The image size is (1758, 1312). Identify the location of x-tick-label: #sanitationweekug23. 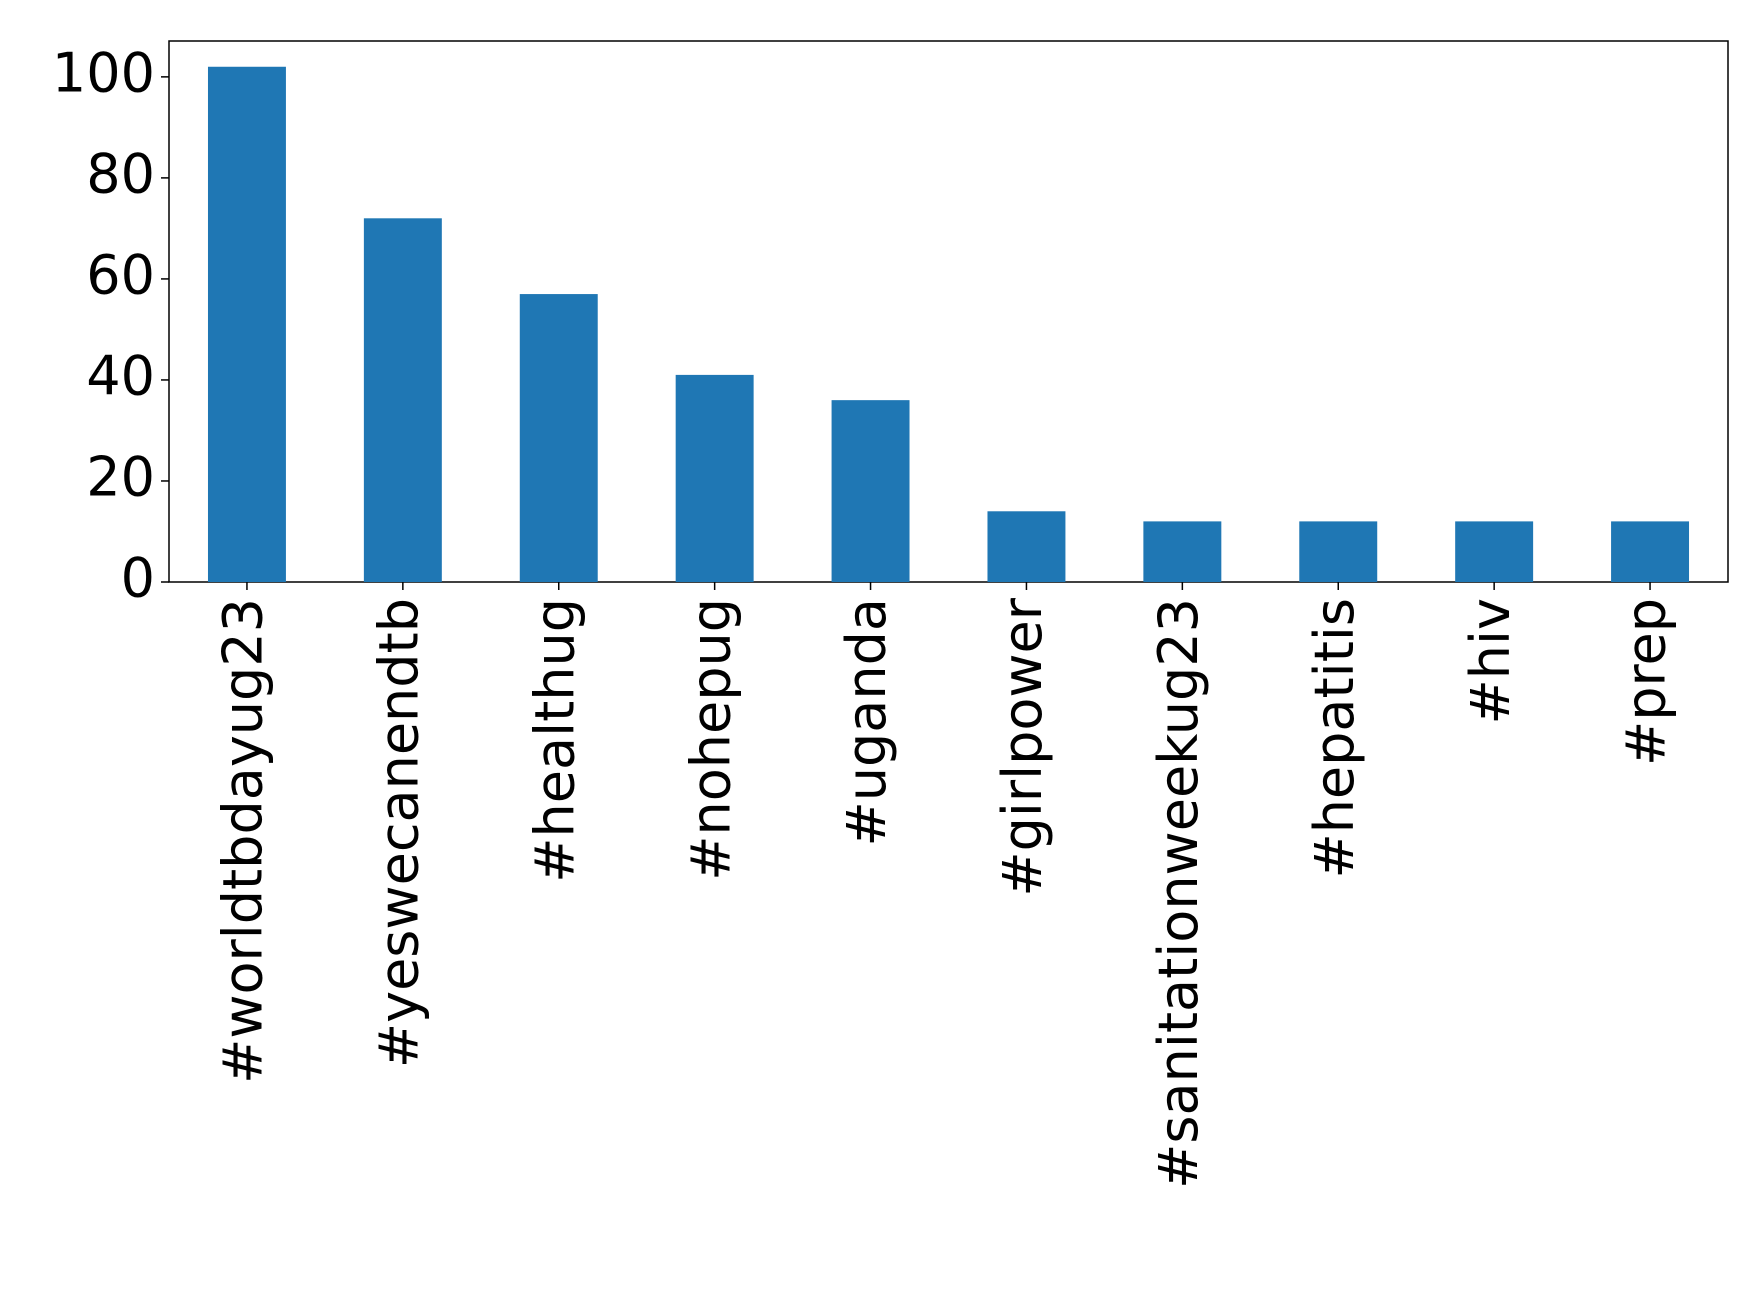
(1178, 893).